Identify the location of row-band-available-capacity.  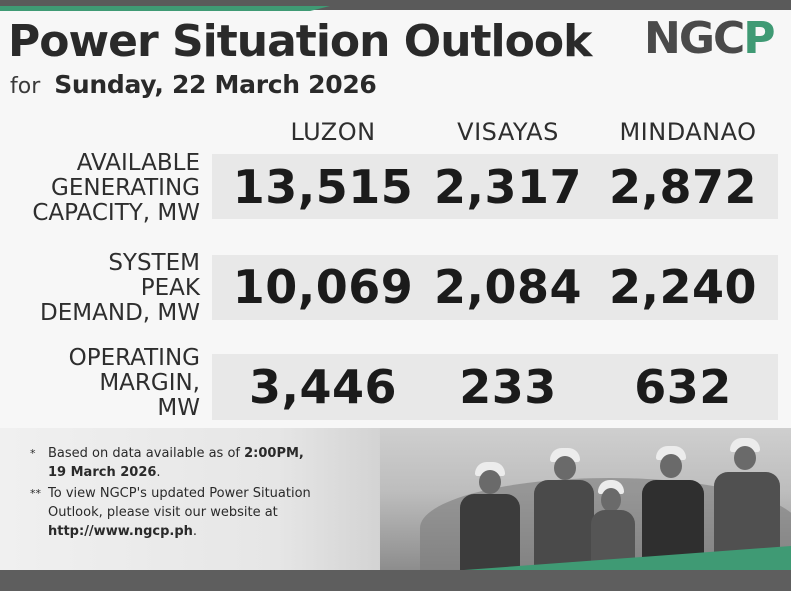
(495, 186).